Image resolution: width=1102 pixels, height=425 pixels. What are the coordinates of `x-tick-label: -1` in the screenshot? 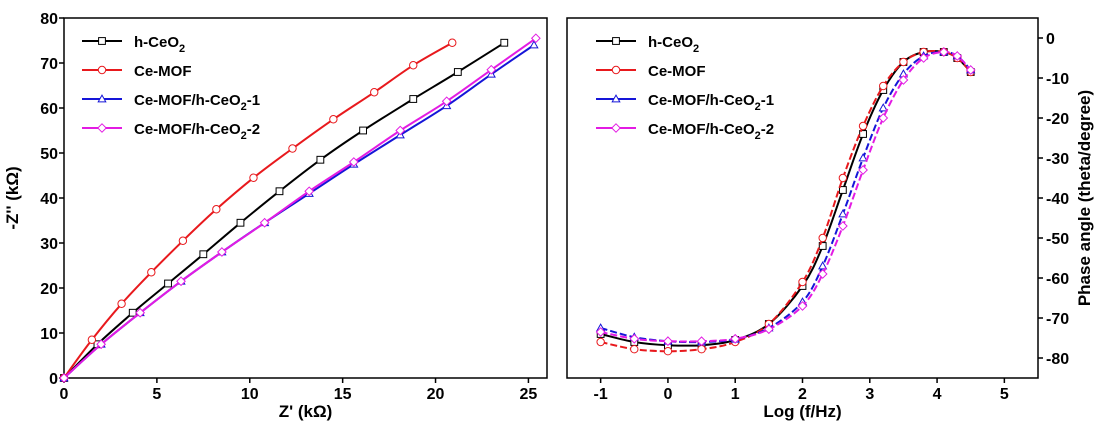 It's located at (601, 394).